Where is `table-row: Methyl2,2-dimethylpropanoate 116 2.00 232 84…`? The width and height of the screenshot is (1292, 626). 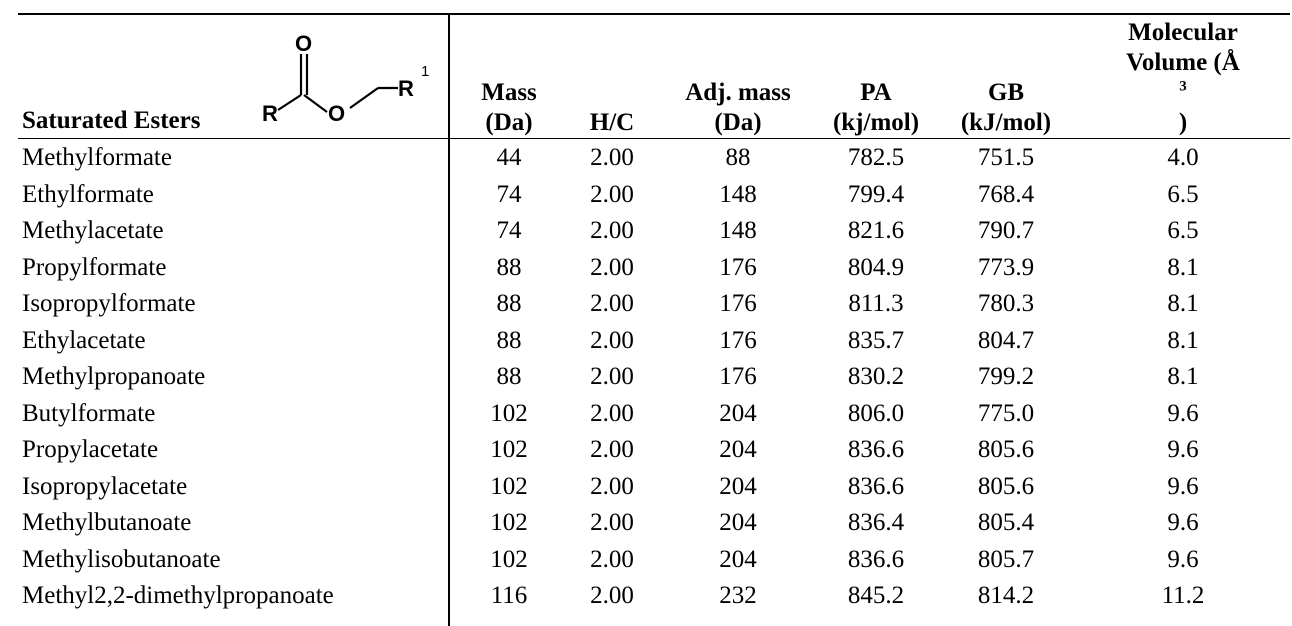
table-row: Methyl2,2-dimethylpropanoate 116 2.00 232 84… is located at coordinates (646, 596).